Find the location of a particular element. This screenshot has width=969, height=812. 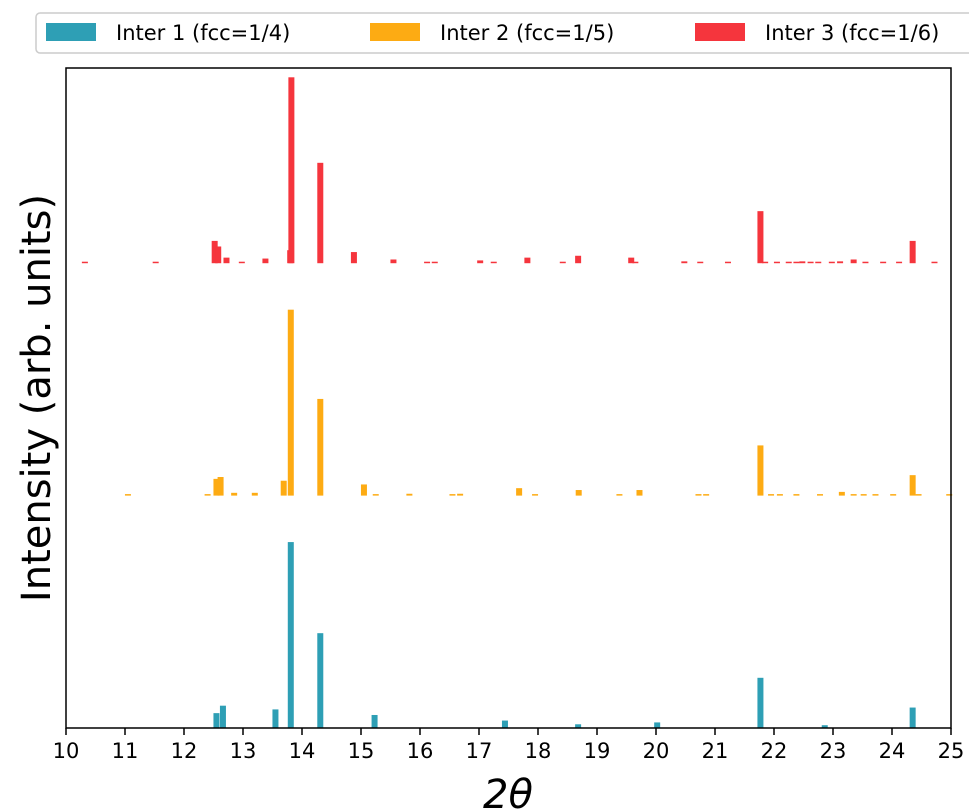

x-tick-label: 20 is located at coordinates (656, 751).